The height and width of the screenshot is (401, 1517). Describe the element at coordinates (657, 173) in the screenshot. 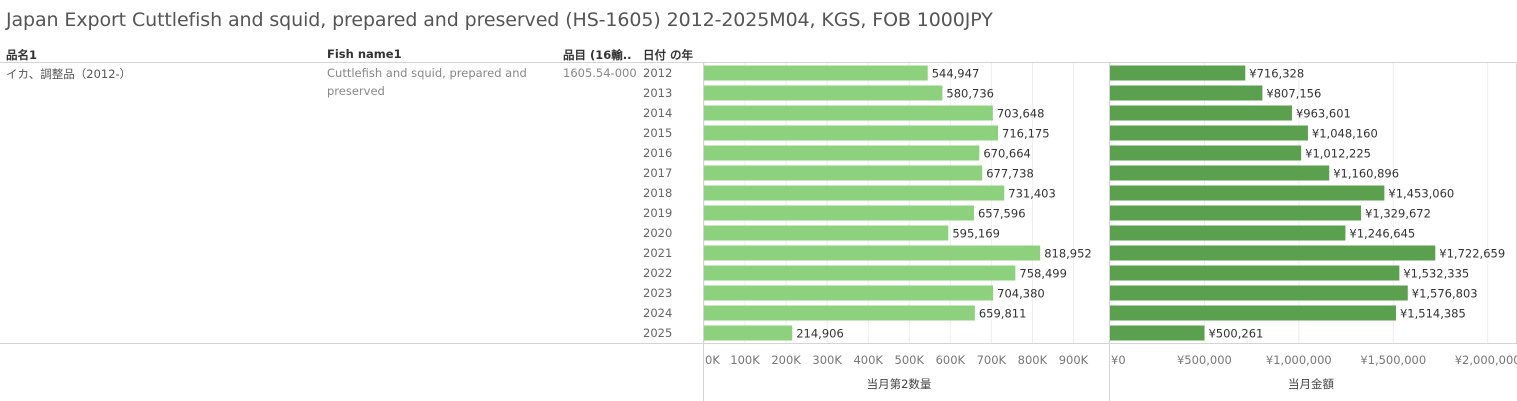

I see `year-label: 2017` at that location.